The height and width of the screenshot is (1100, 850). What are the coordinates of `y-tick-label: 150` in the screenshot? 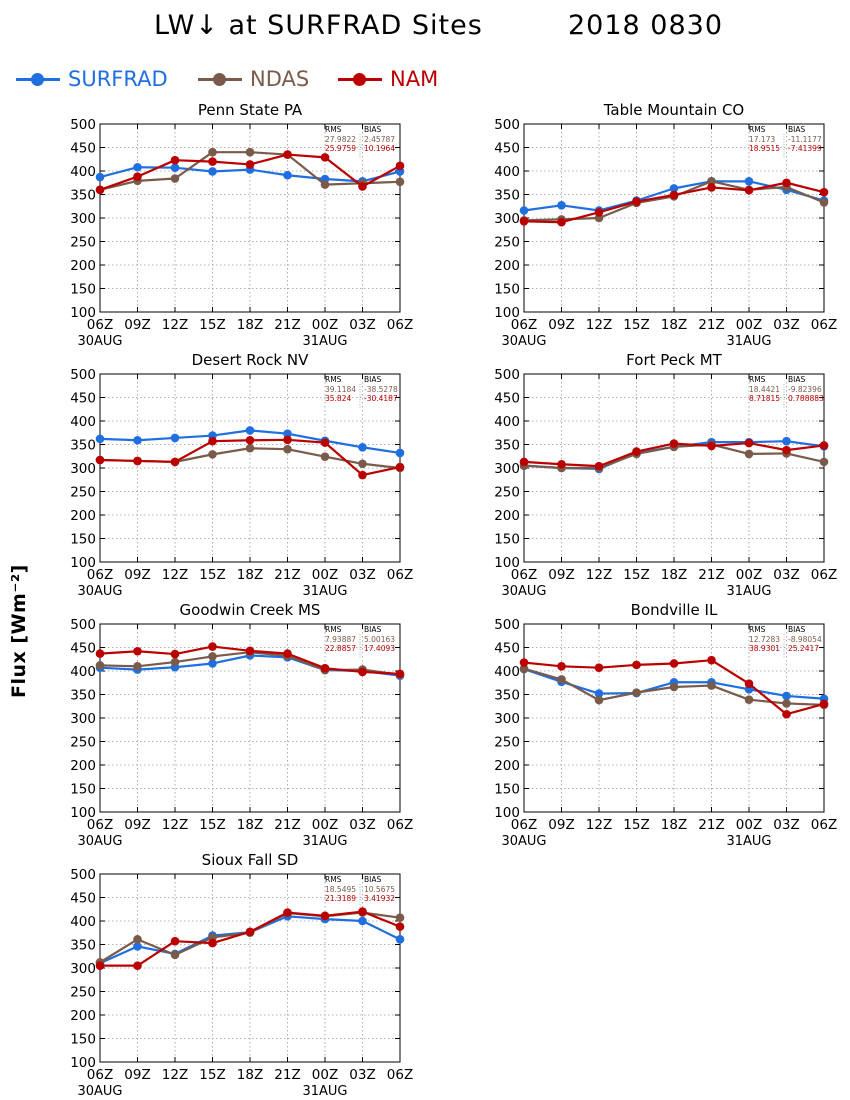 It's located at (507, 790).